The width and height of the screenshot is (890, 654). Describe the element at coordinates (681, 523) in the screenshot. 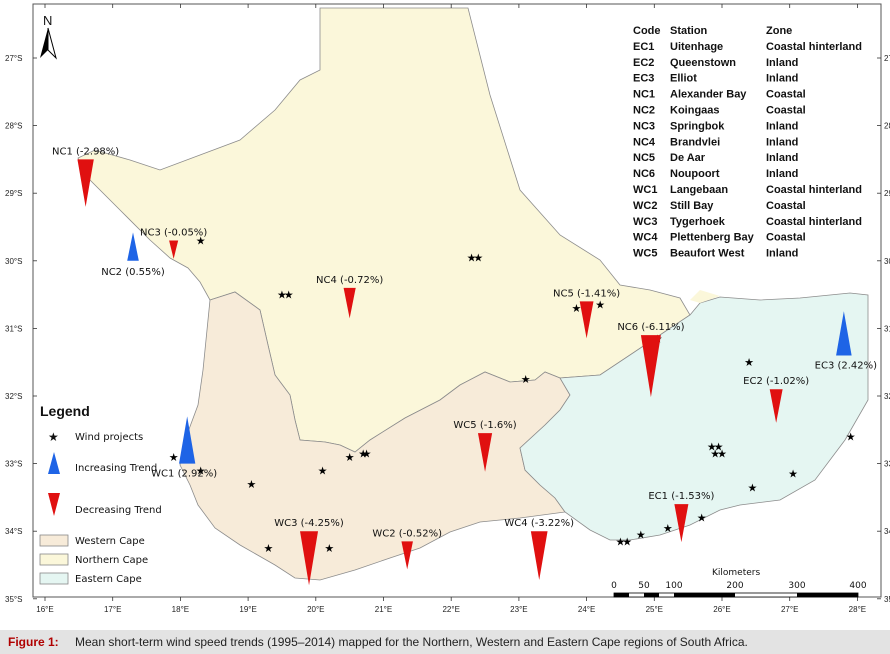

I see `station-marker-ec1` at that location.